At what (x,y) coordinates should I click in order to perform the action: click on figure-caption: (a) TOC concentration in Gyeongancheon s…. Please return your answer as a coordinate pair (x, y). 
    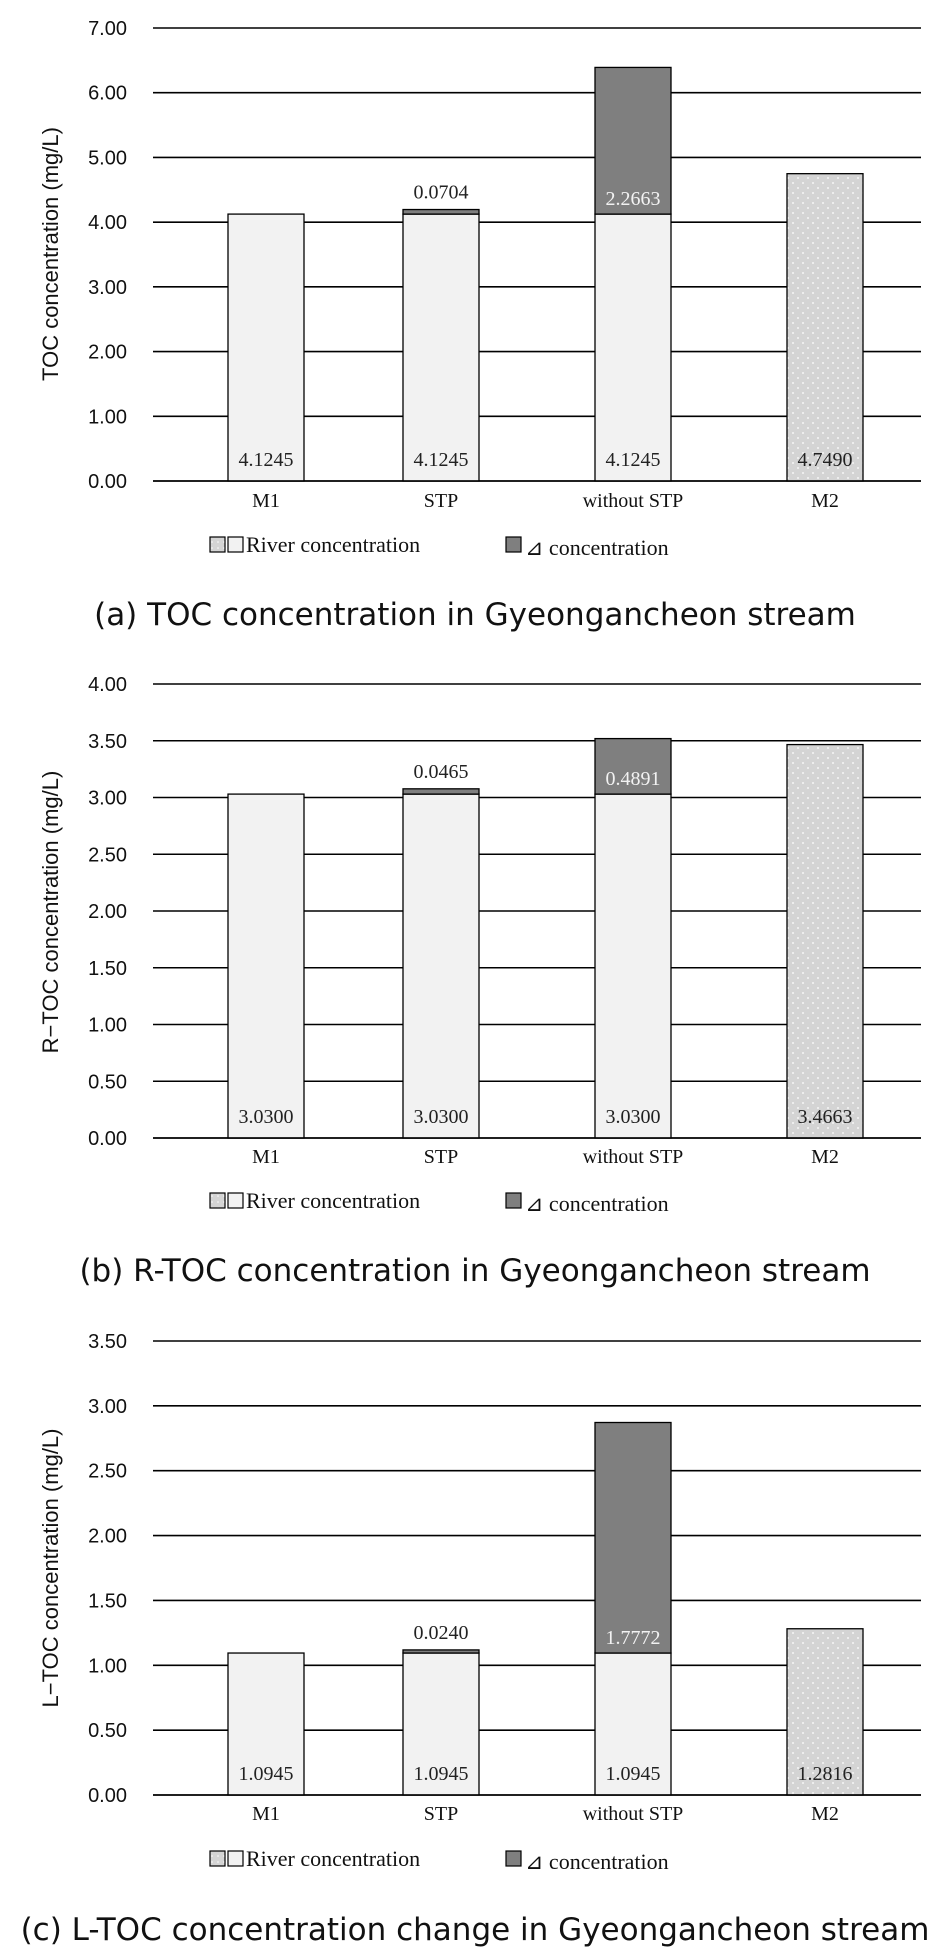
    Looking at the image, I should click on (475, 615).